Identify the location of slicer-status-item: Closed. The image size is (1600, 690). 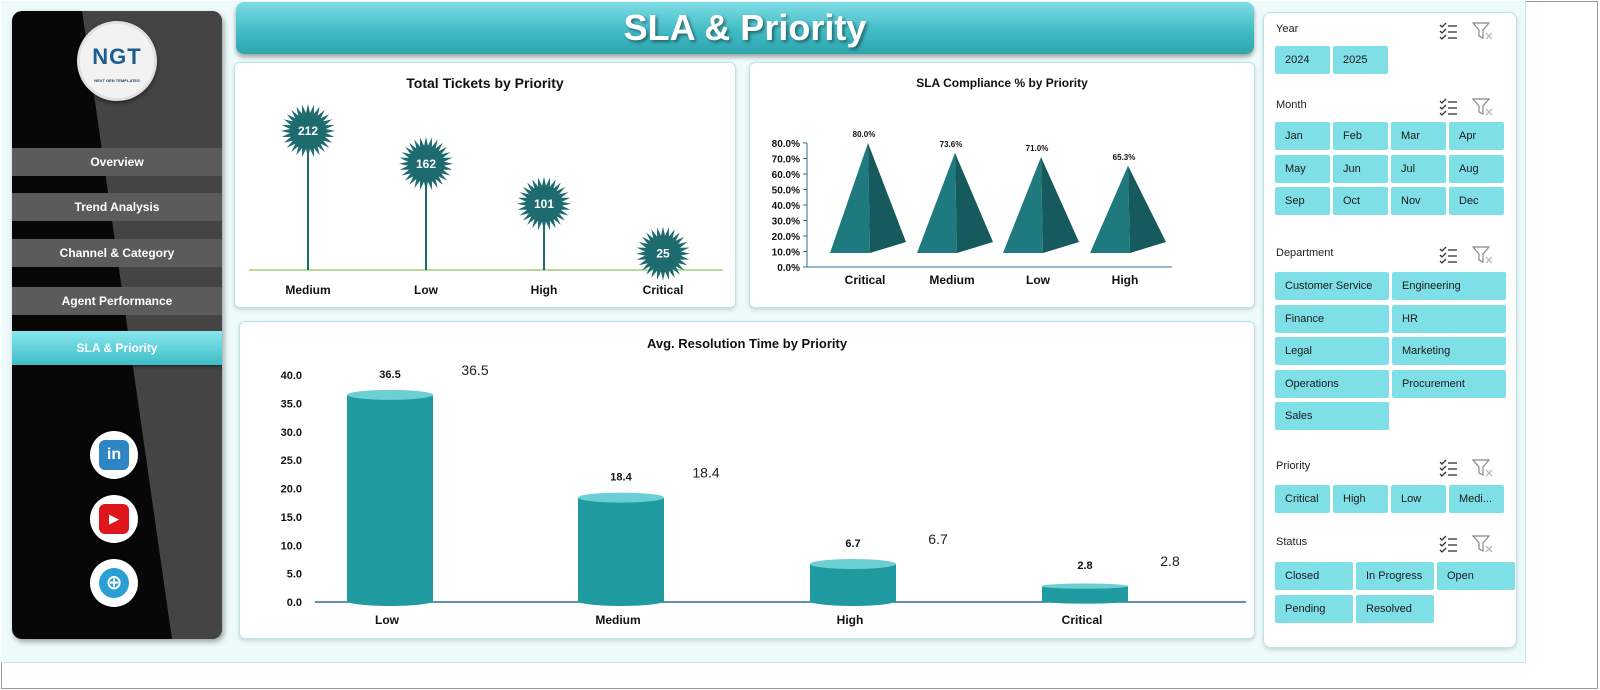
(1314, 576).